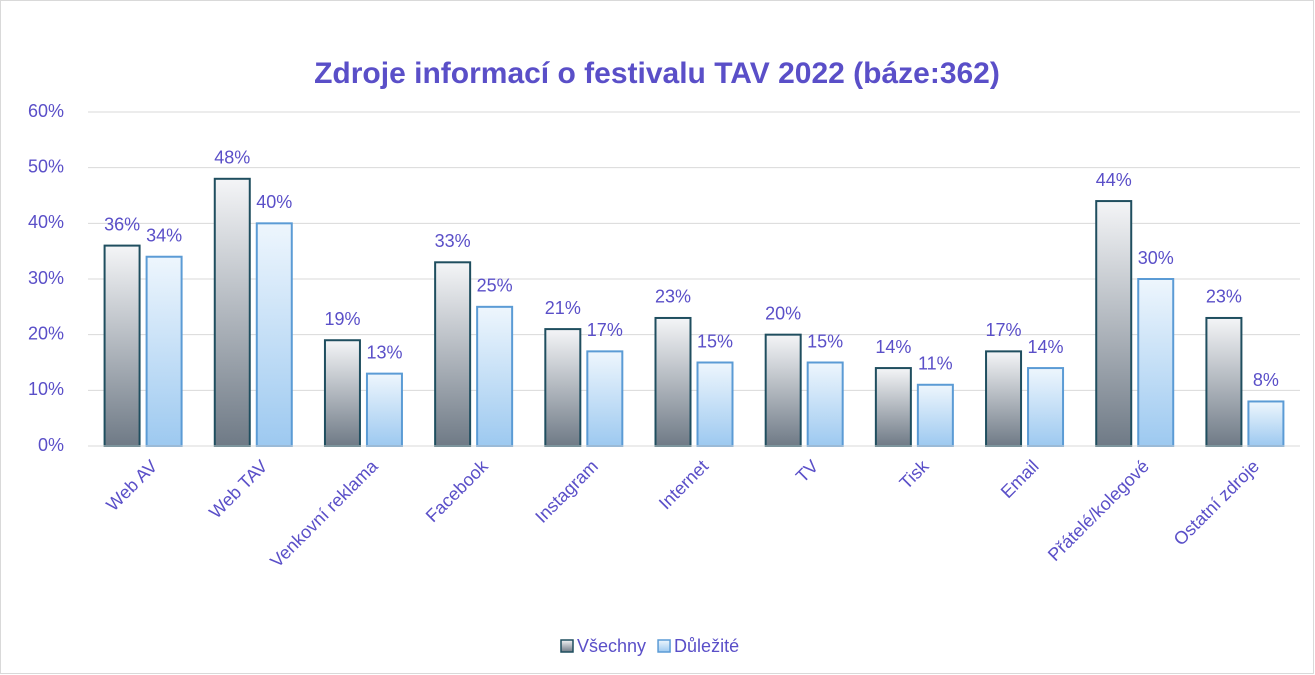 The height and width of the screenshot is (675, 1315). Describe the element at coordinates (232, 158) in the screenshot. I see `value-label: 48%` at that location.